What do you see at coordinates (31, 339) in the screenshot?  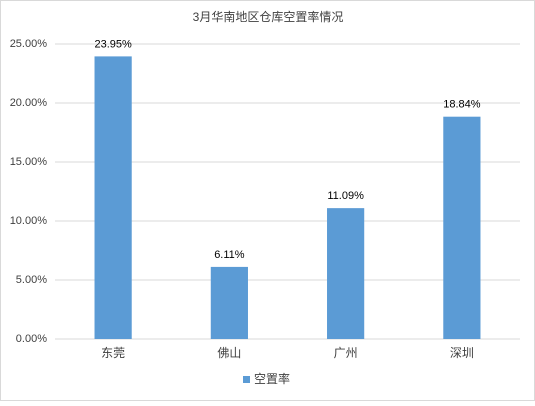 I see `y-tick-label: 0.00%` at bounding box center [31, 339].